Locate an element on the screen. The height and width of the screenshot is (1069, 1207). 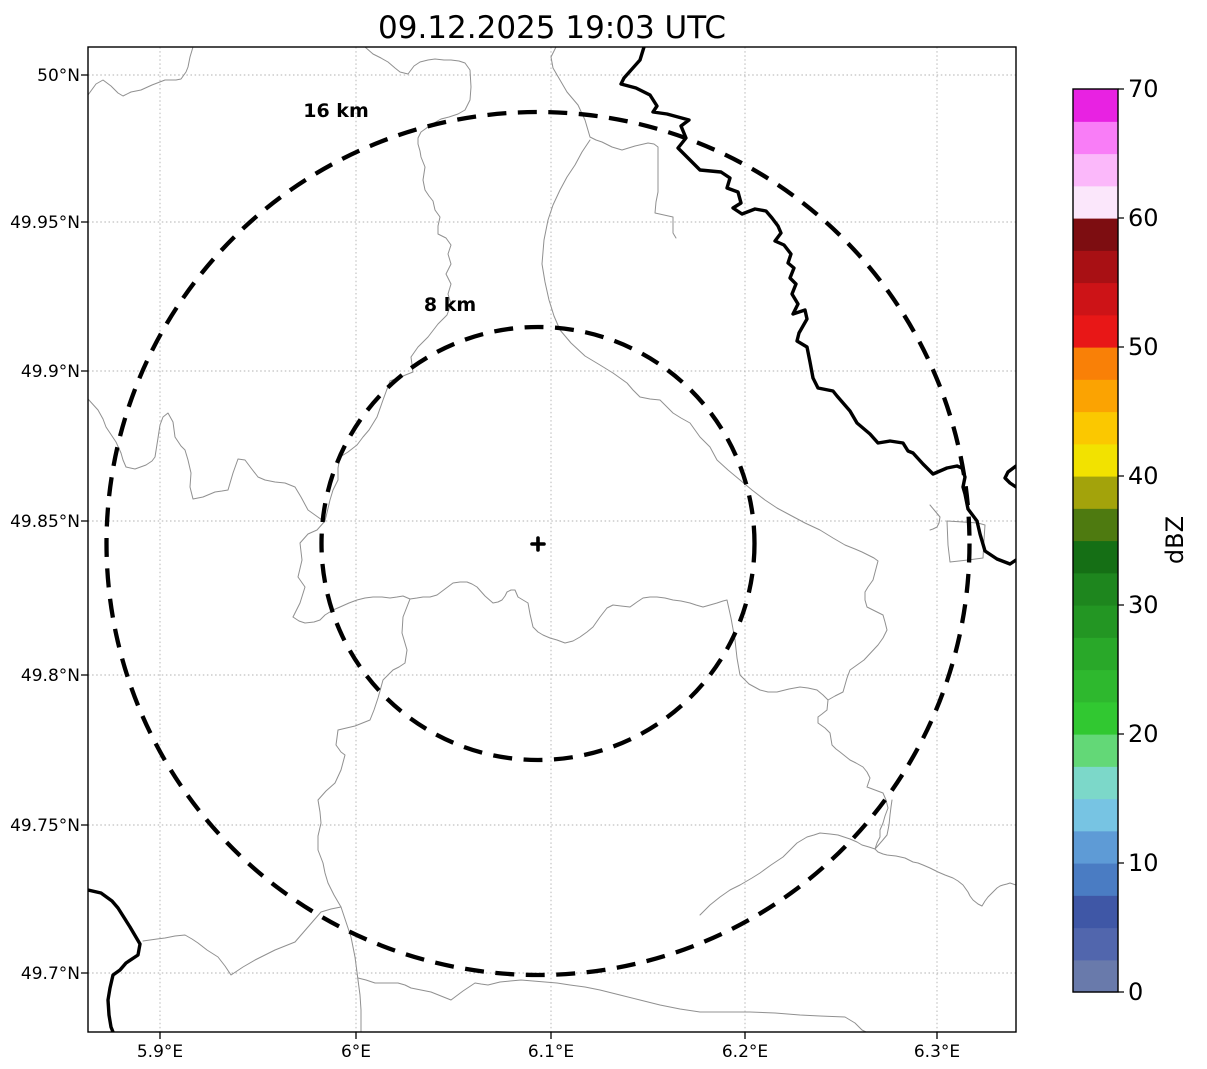
y-tick-label: 49.8°N is located at coordinates (50, 676).